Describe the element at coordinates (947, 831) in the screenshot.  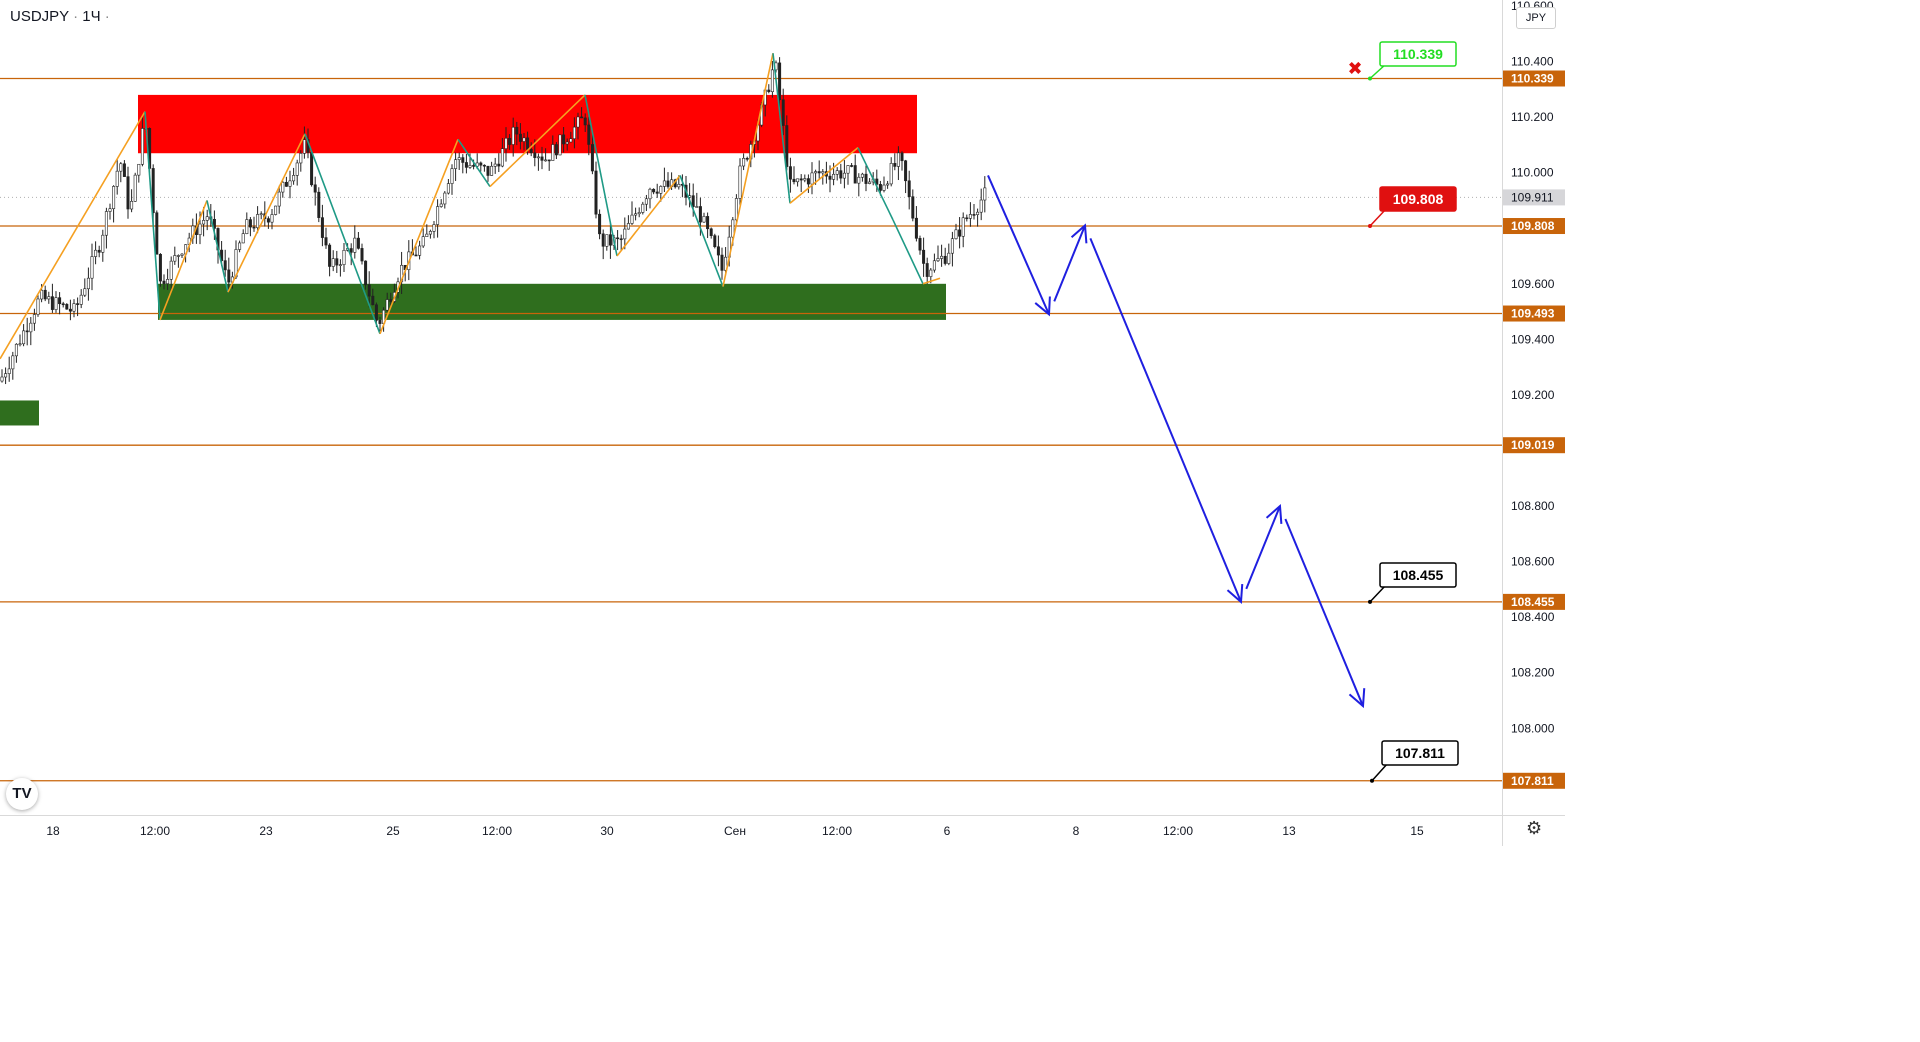
I see `time-tick-label: 6` at that location.